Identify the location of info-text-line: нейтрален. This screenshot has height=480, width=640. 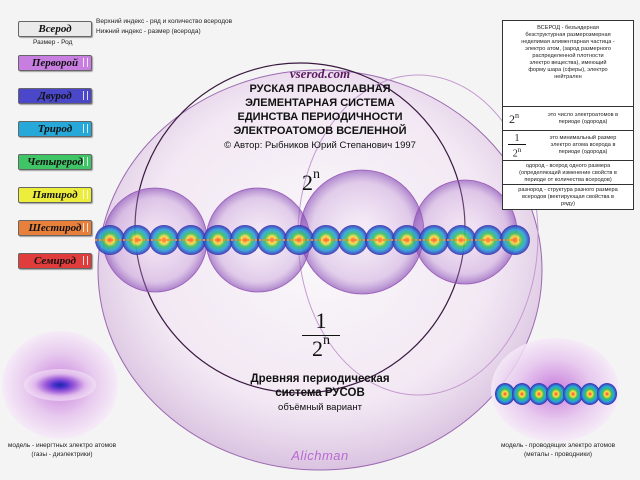
(568, 77).